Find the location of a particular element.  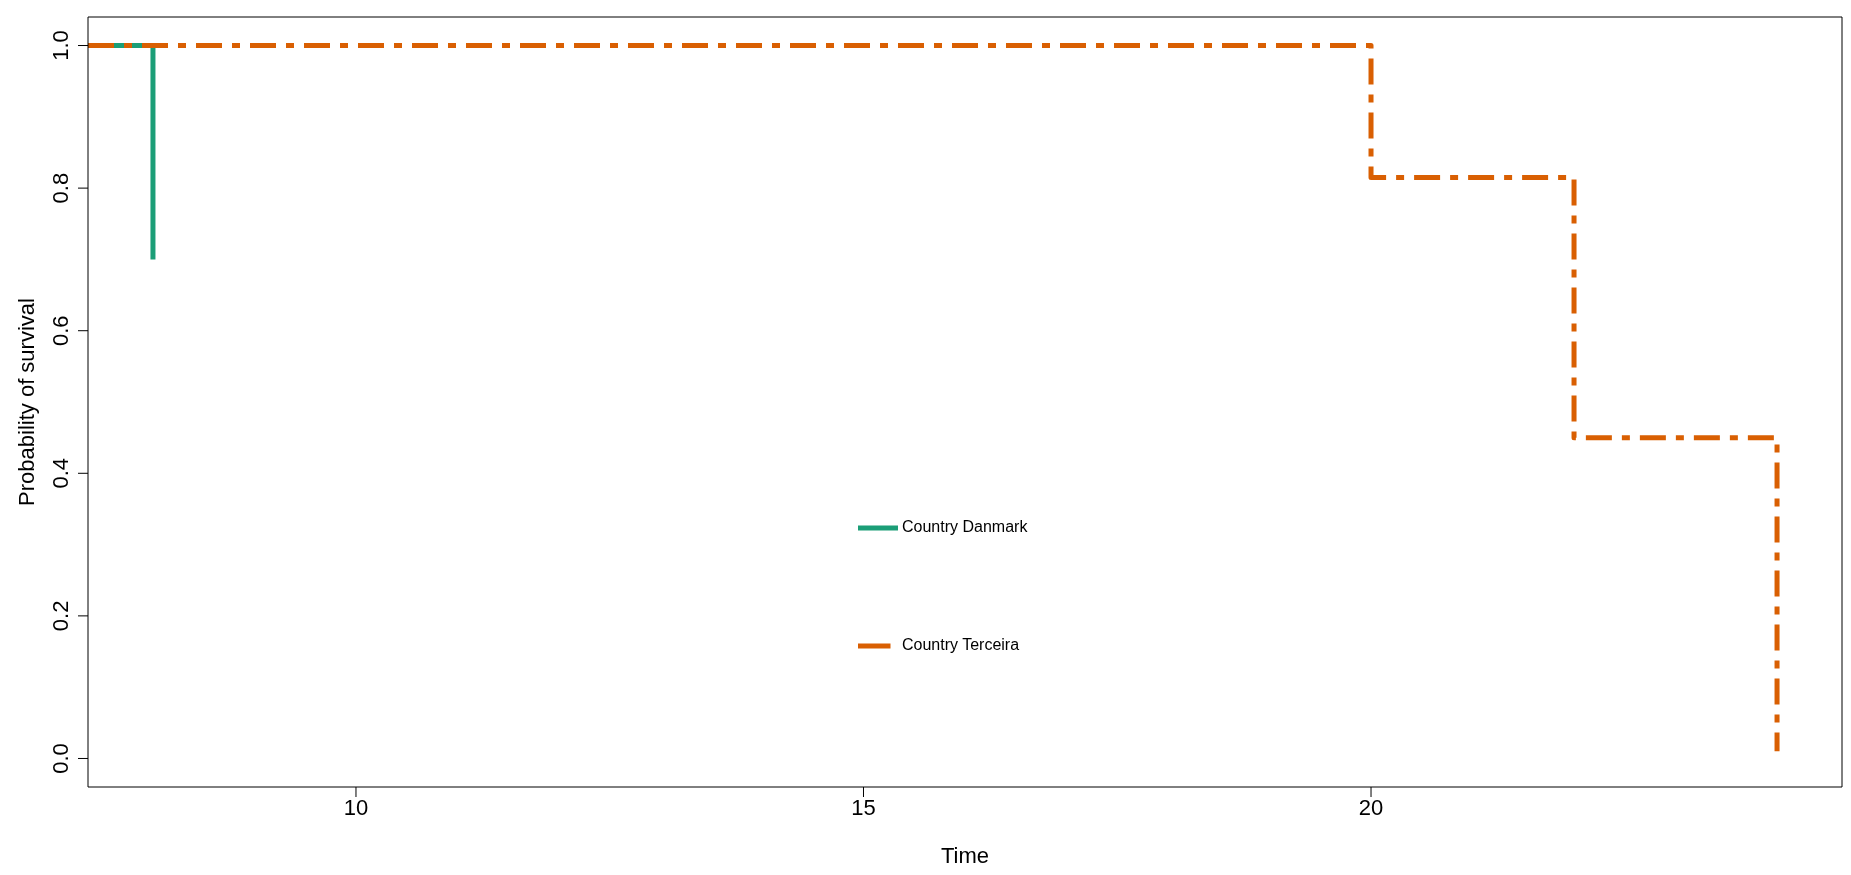

x-tick-label: 10 is located at coordinates (356, 807).